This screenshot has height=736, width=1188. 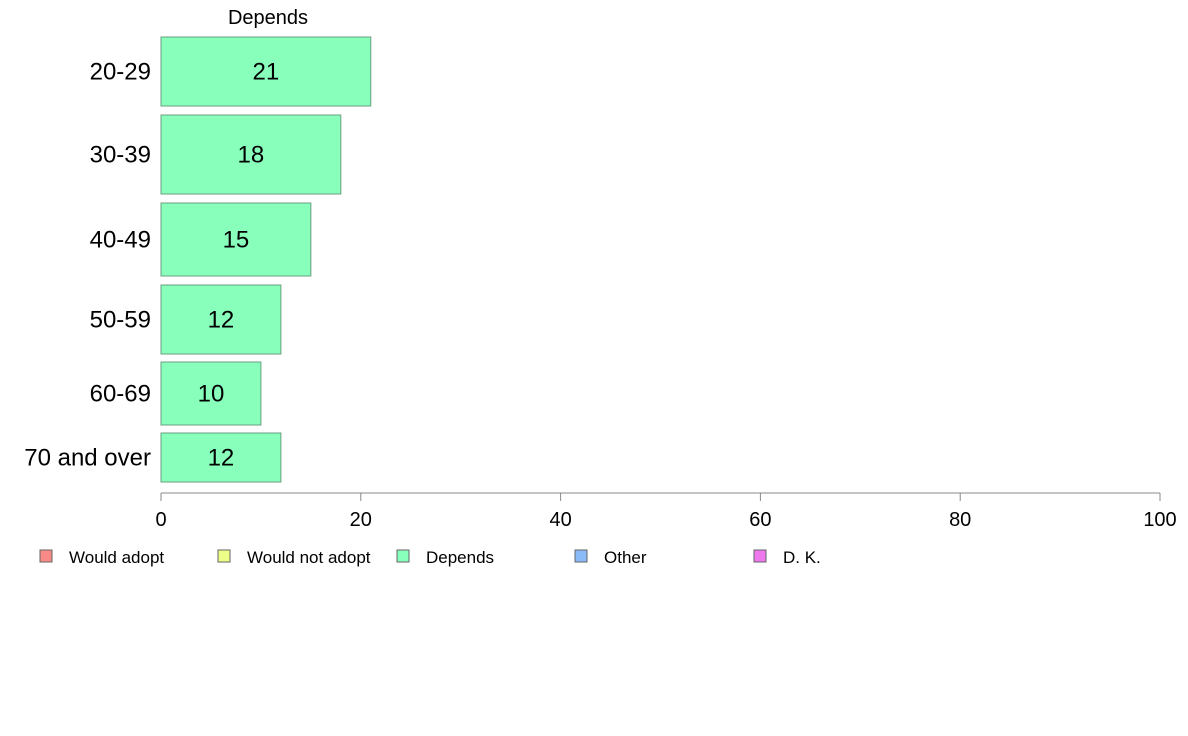 I want to click on x-tick-label: 40, so click(x=560, y=520).